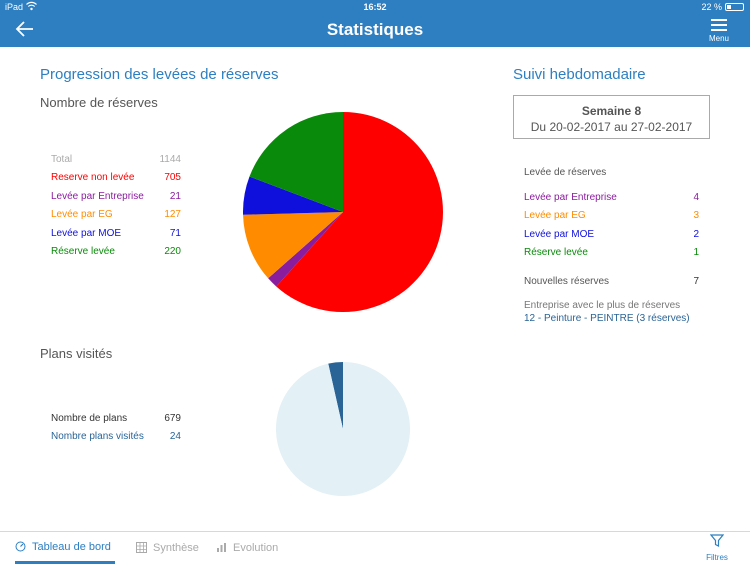 This screenshot has height=564, width=750. I want to click on pie-slice-non-visit-s, so click(343, 429).